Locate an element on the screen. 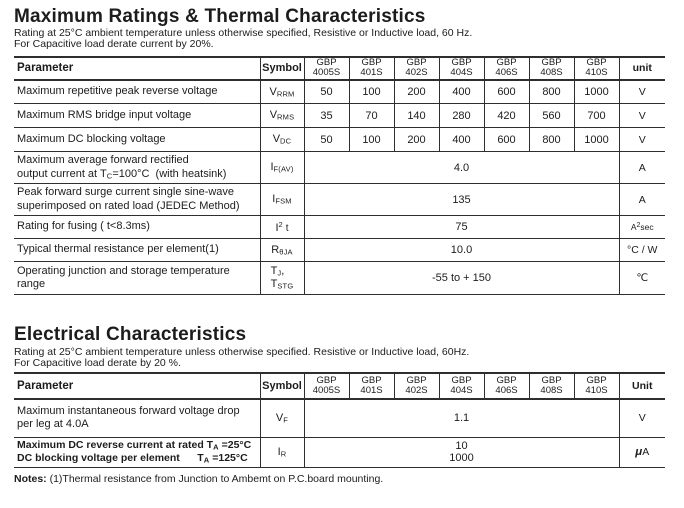 The width and height of the screenshot is (684, 508). value-cell: 280 is located at coordinates (462, 115).